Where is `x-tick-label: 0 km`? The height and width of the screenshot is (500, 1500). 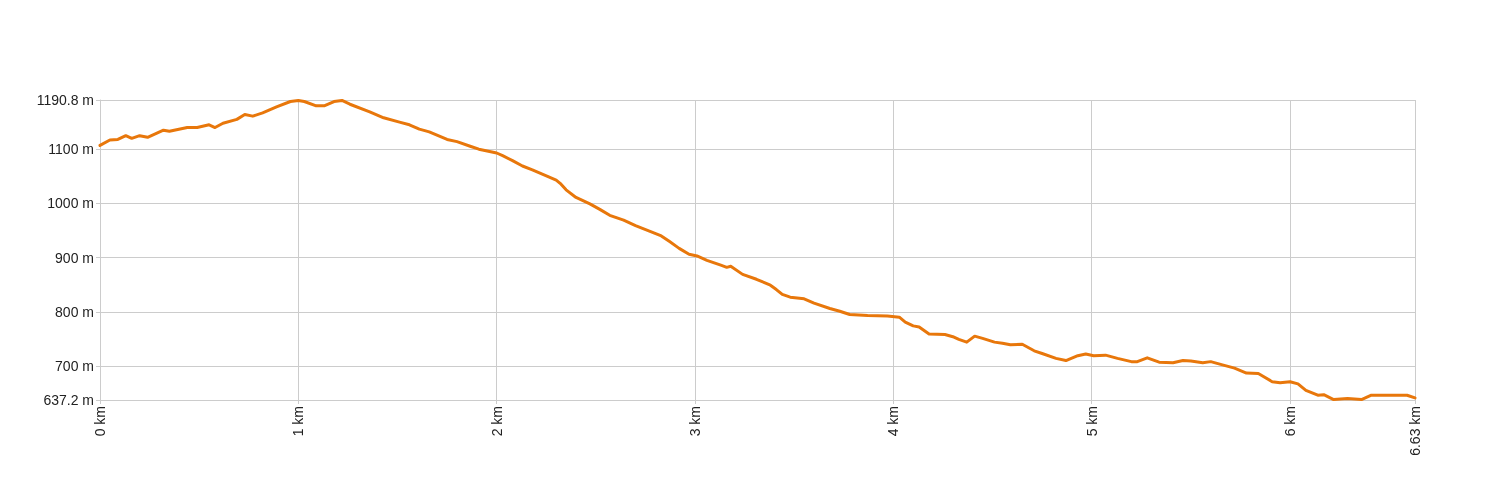
x-tick-label: 0 km is located at coordinates (100, 421).